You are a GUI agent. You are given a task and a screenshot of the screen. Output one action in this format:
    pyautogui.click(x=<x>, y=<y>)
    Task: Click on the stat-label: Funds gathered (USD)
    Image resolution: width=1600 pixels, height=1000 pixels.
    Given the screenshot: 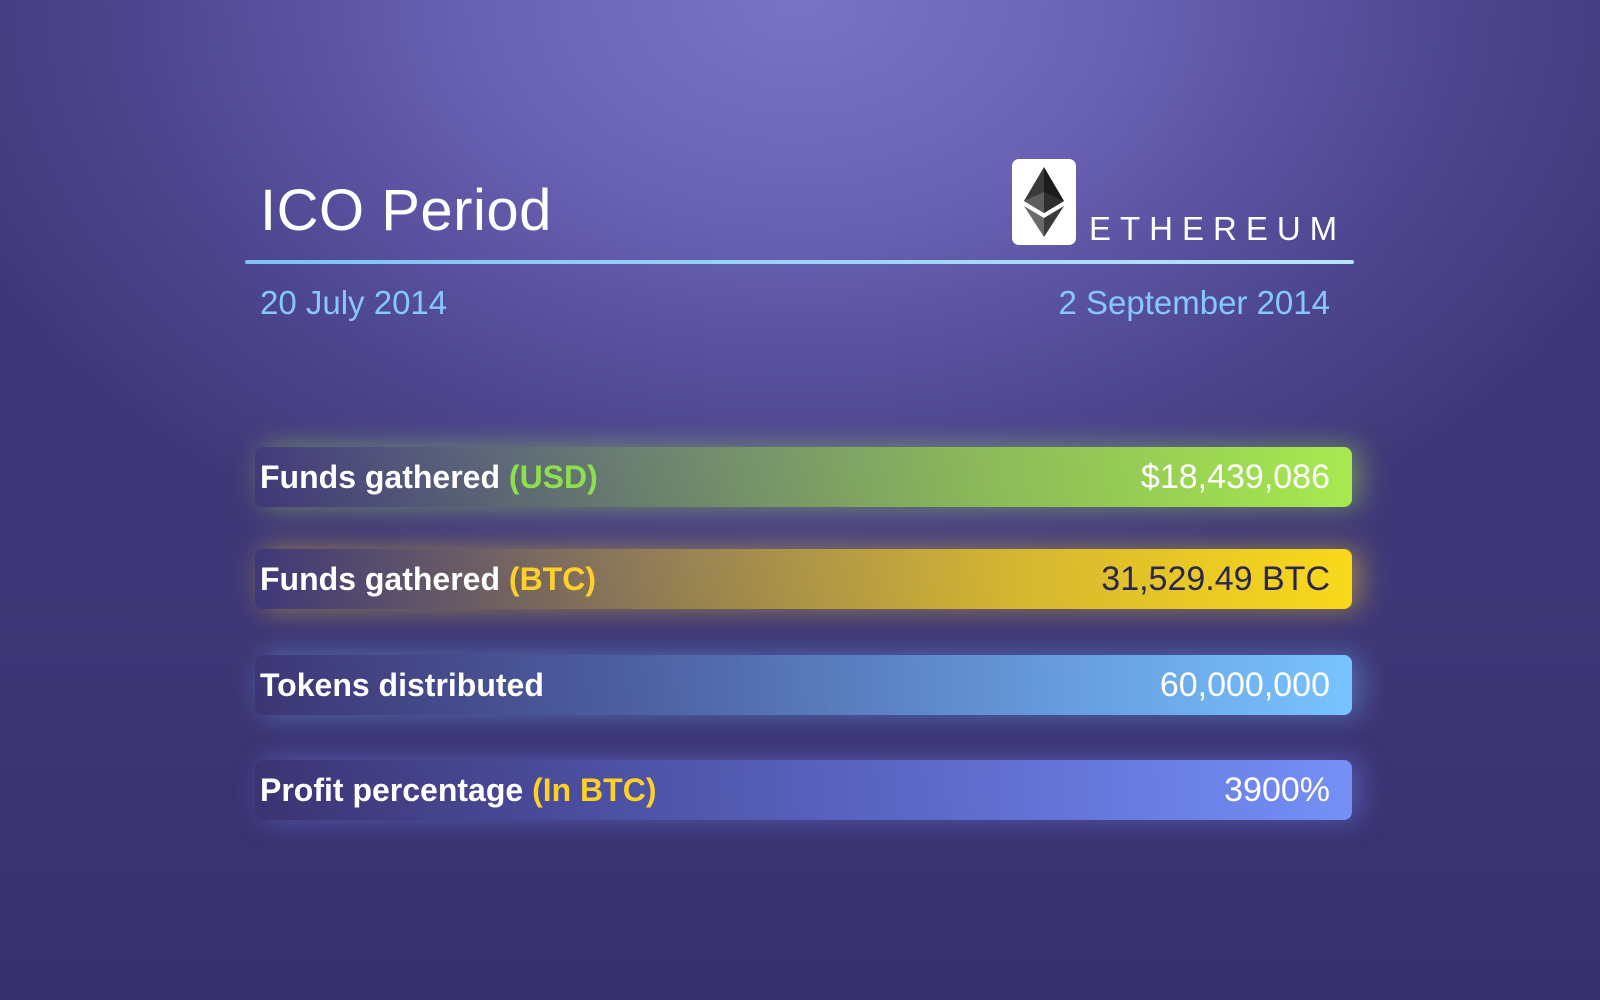 What is the action you would take?
    pyautogui.click(x=429, y=477)
    